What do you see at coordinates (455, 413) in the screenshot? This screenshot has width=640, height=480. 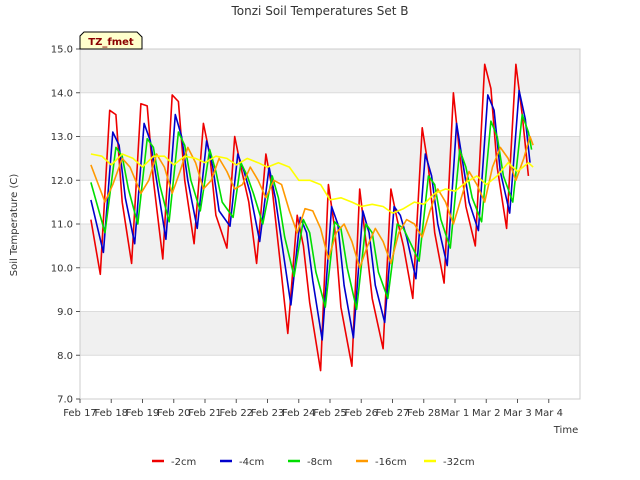 I see `x-tick-label: Mar 1` at bounding box center [455, 413].